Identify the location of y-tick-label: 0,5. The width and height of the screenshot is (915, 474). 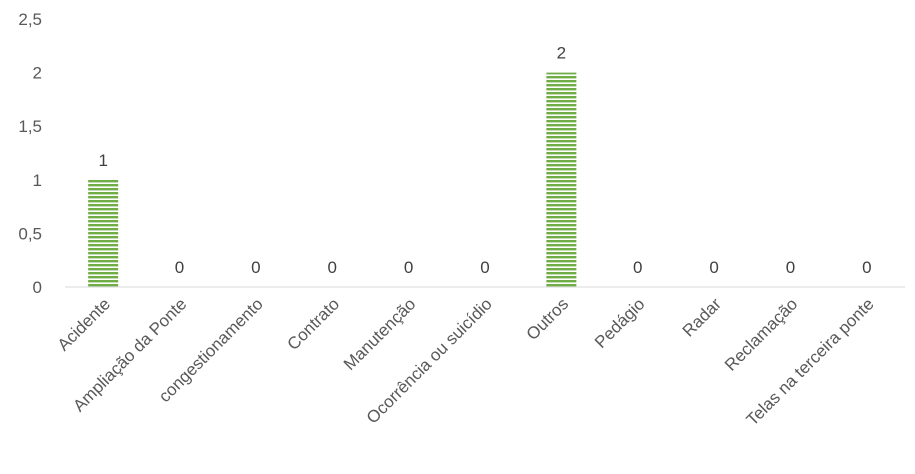
(30, 233).